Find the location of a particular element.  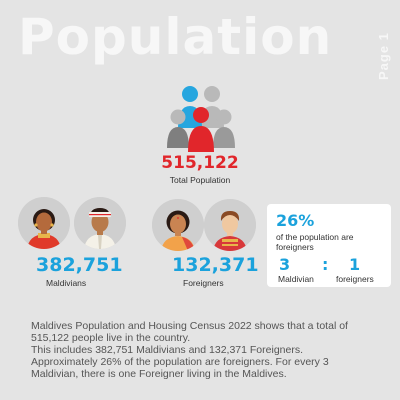

page-title: Population is located at coordinates (175, 37).